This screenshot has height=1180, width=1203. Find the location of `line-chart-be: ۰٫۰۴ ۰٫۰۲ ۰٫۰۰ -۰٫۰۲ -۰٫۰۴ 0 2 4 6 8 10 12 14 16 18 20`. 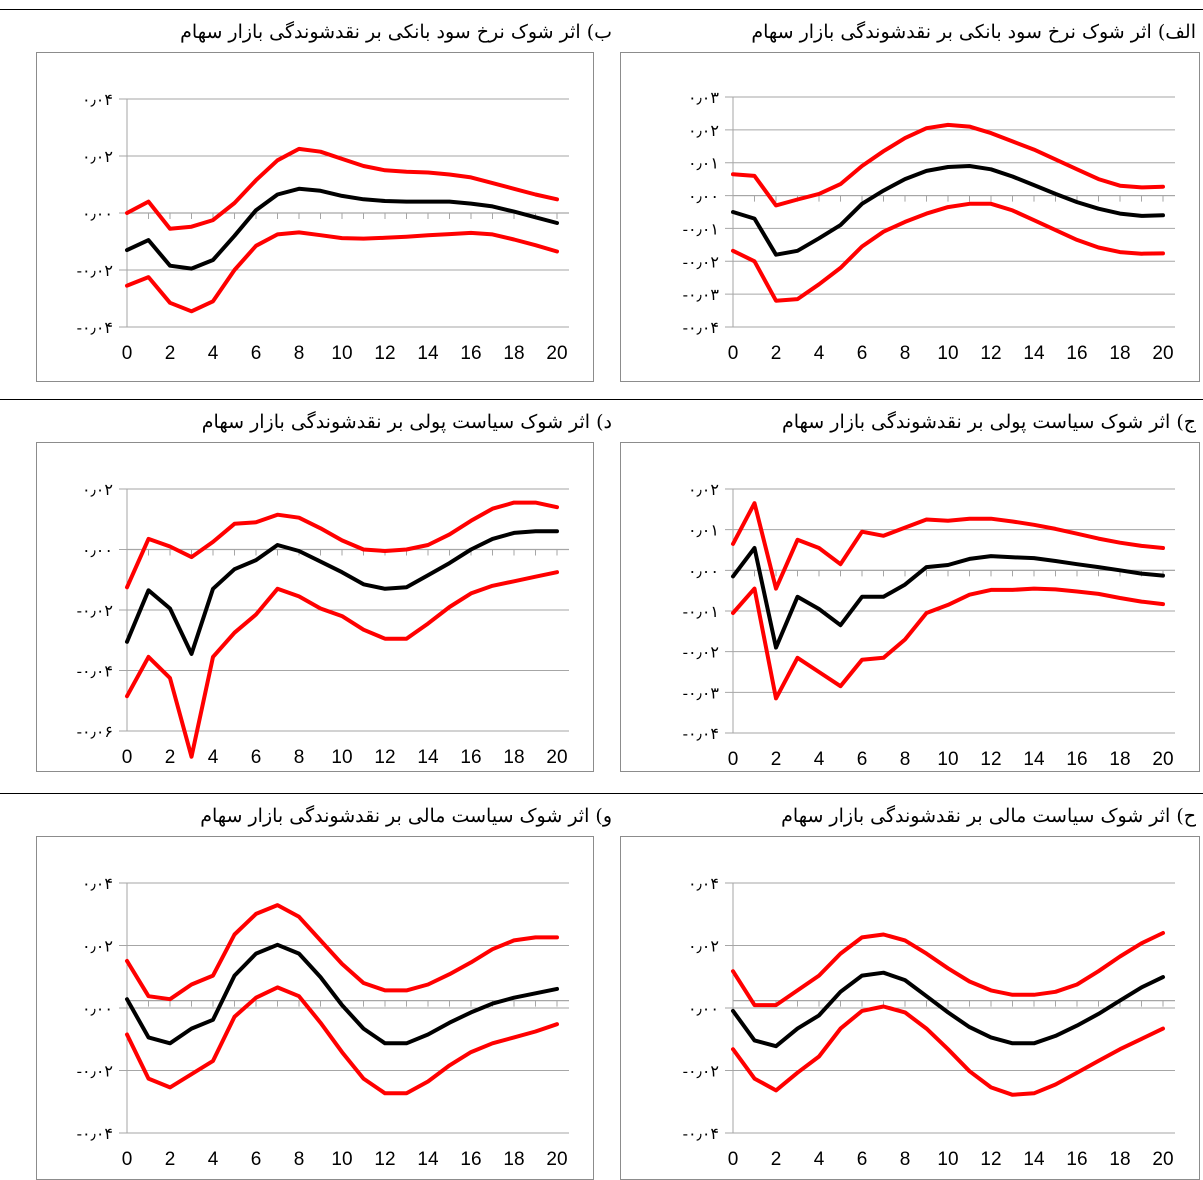

line-chart-be: ۰٫۰۴ ۰٫۰۲ ۰٫۰۰ -۰٫۰۲ -۰٫۰۴ 0 2 4 6 8 10 12 14 16 18 20 is located at coordinates (323, 227).